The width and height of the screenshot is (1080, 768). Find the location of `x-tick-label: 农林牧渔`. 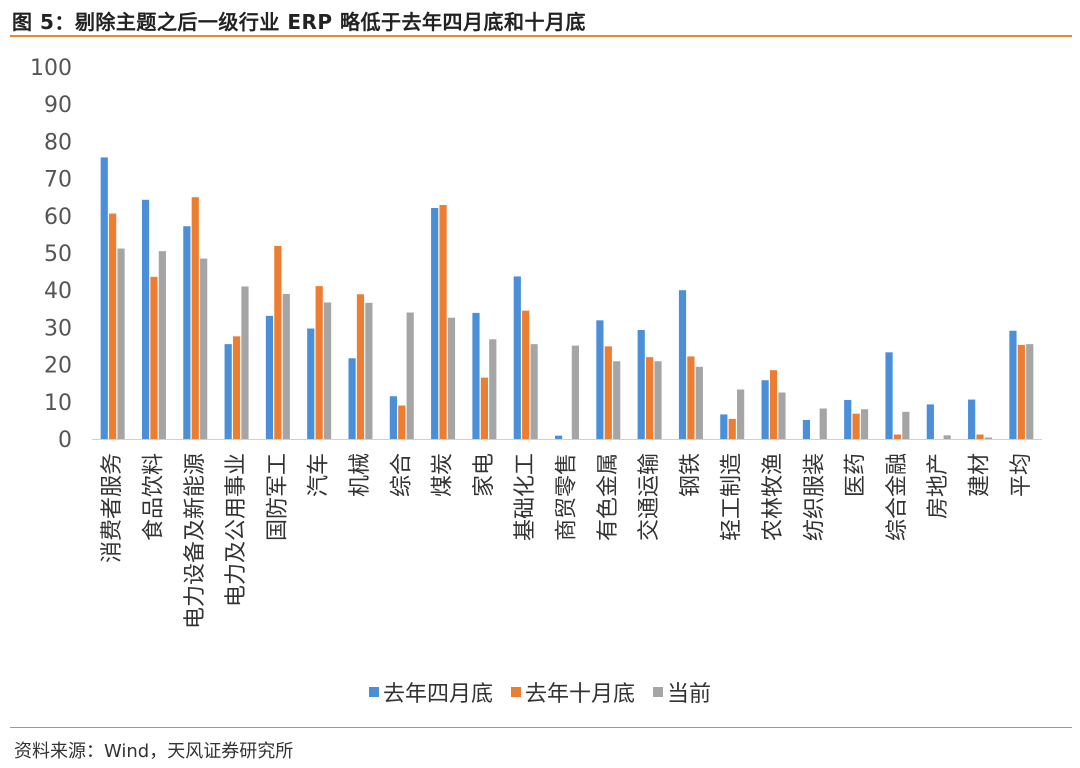

x-tick-label: 农林牧渔 is located at coordinates (773, 497).